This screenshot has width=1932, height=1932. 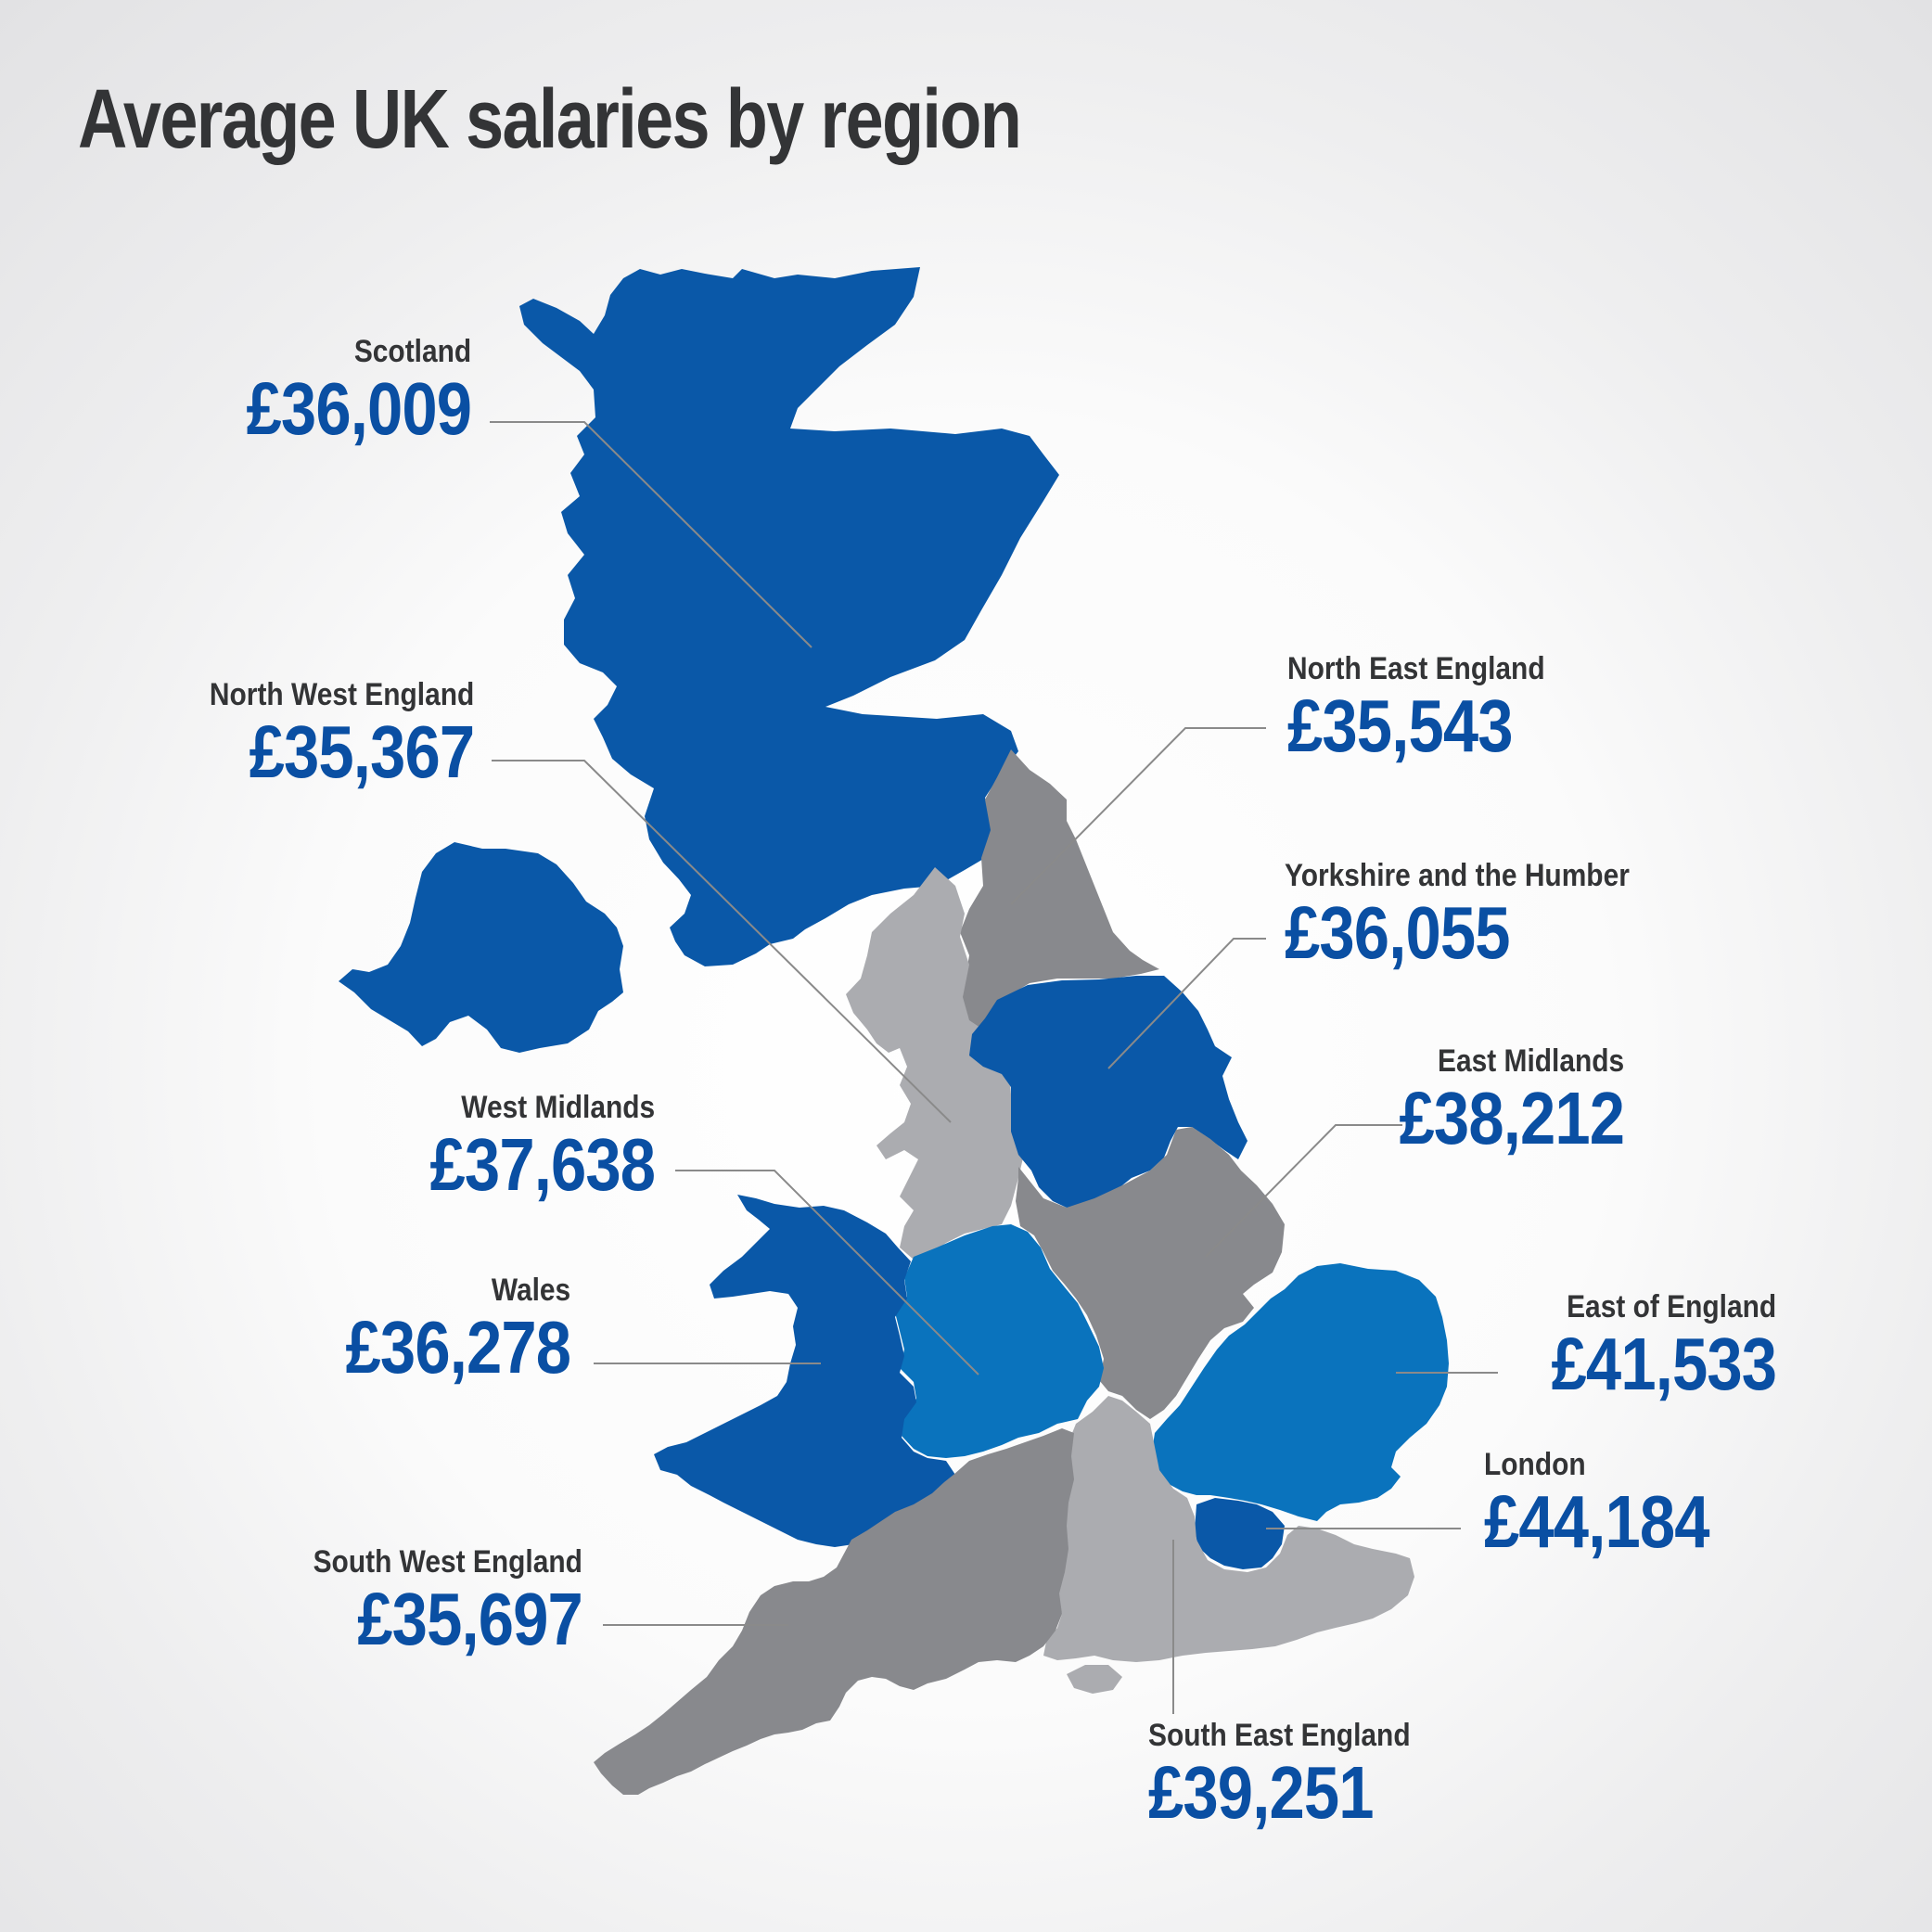 I want to click on leader-yorkshire-and-the-humber, so click(x=1186, y=1003).